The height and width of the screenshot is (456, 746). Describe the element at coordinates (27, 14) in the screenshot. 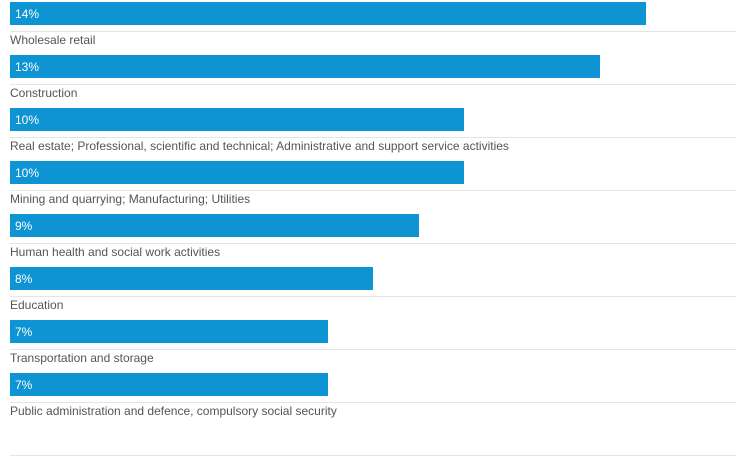

I see `bar-value-label: 14%` at that location.